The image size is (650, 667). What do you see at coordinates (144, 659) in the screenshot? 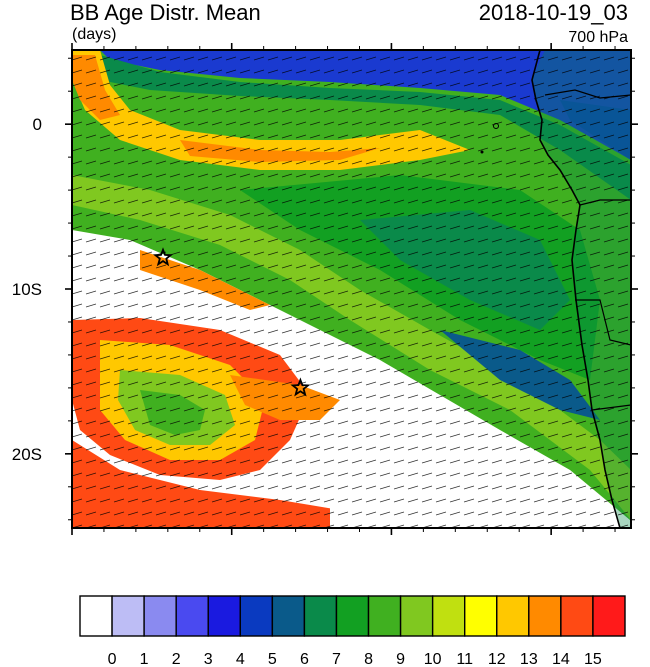
I see `colorbar-label-1: 1` at bounding box center [144, 659].